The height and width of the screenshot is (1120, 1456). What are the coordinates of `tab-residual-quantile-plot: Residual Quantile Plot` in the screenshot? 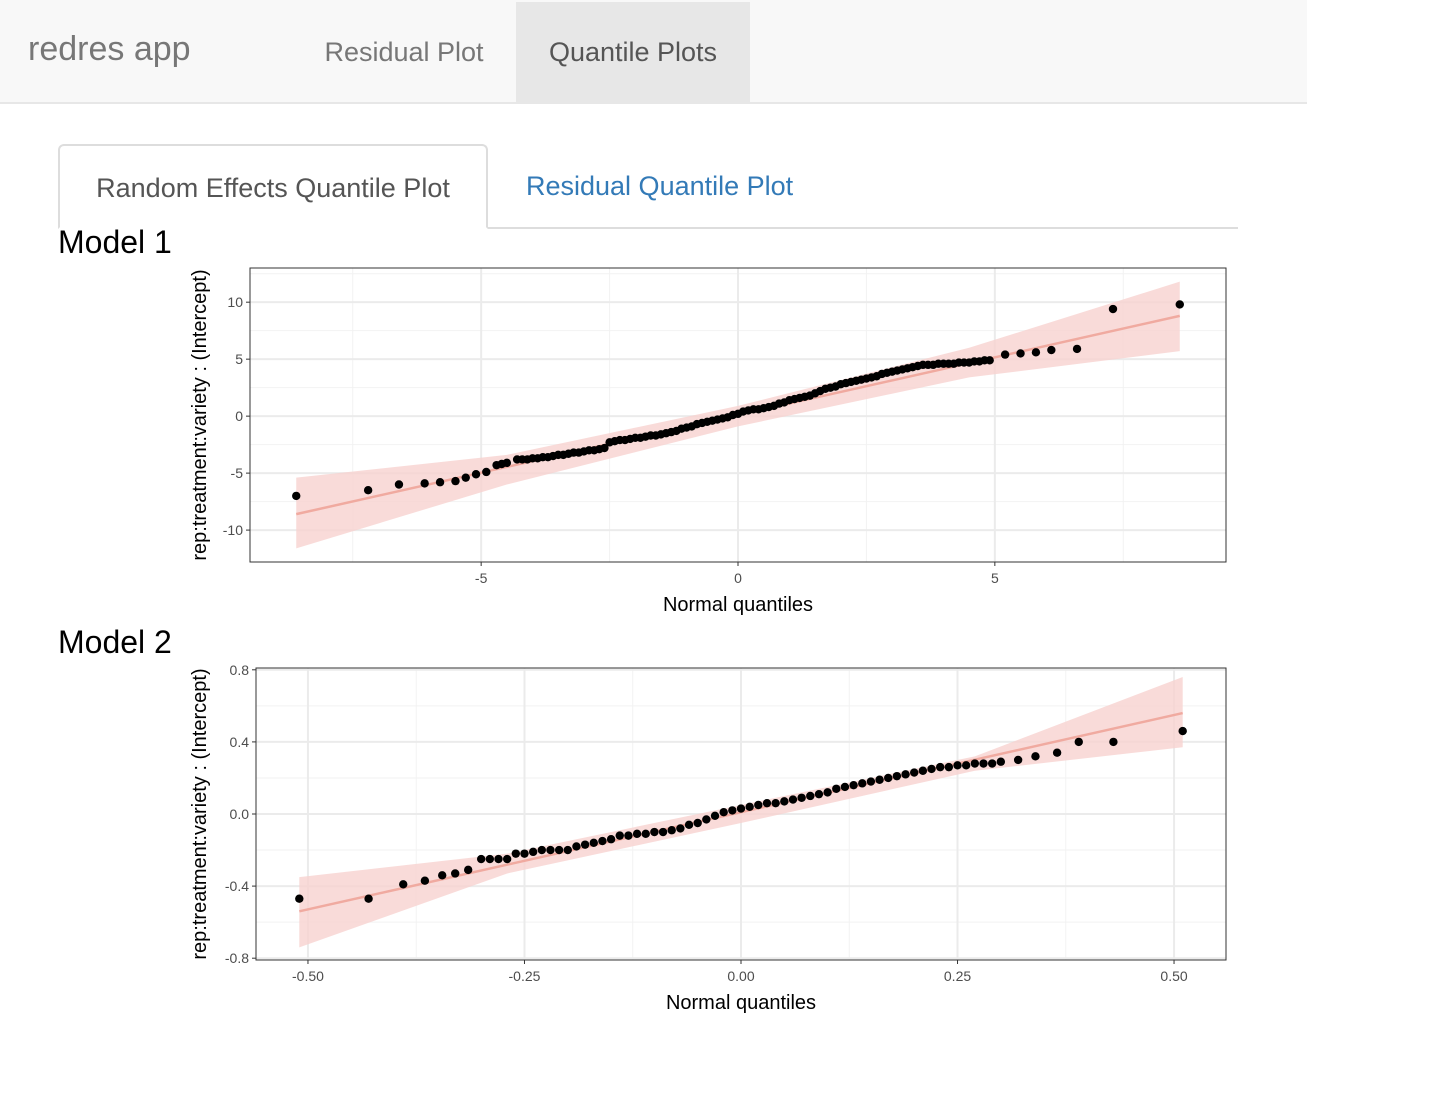 It's located at (660, 186).